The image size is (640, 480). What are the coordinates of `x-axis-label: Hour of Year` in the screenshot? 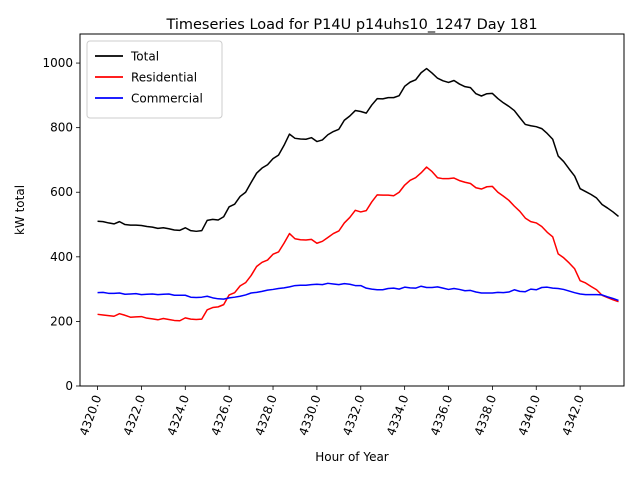 It's located at (352, 457).